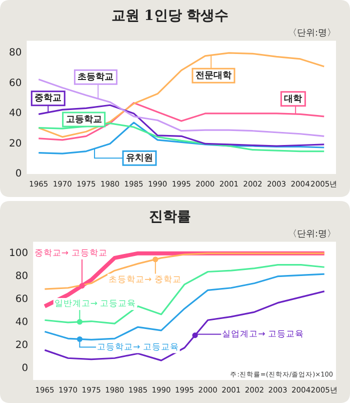 The height and width of the screenshot is (403, 350). Describe the element at coordinates (138, 347) in the screenshot. I see `series-label: 고등학교→ 고등교육` at that location.